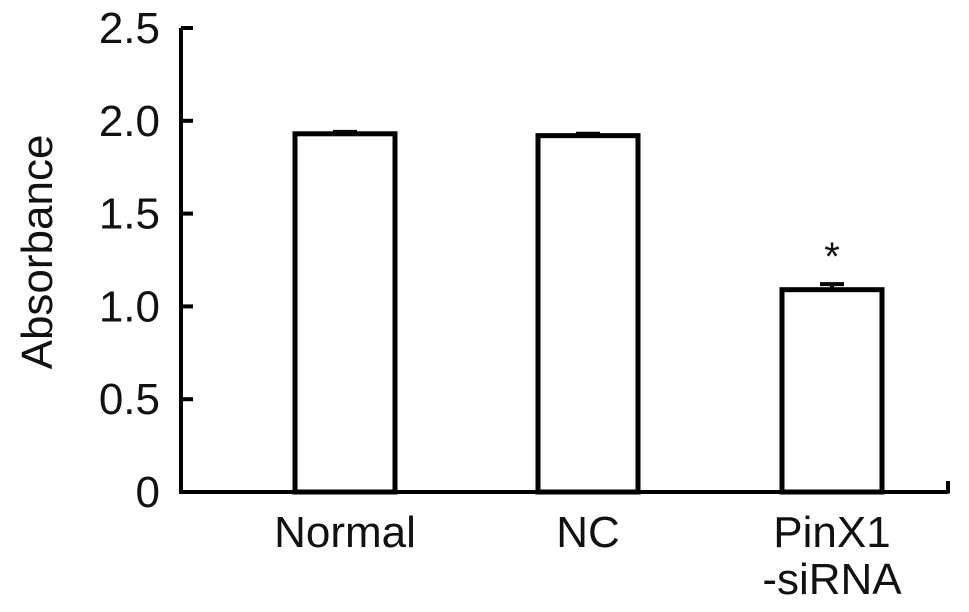  What do you see at coordinates (148, 492) in the screenshot?
I see `y-tick-label: 0` at bounding box center [148, 492].